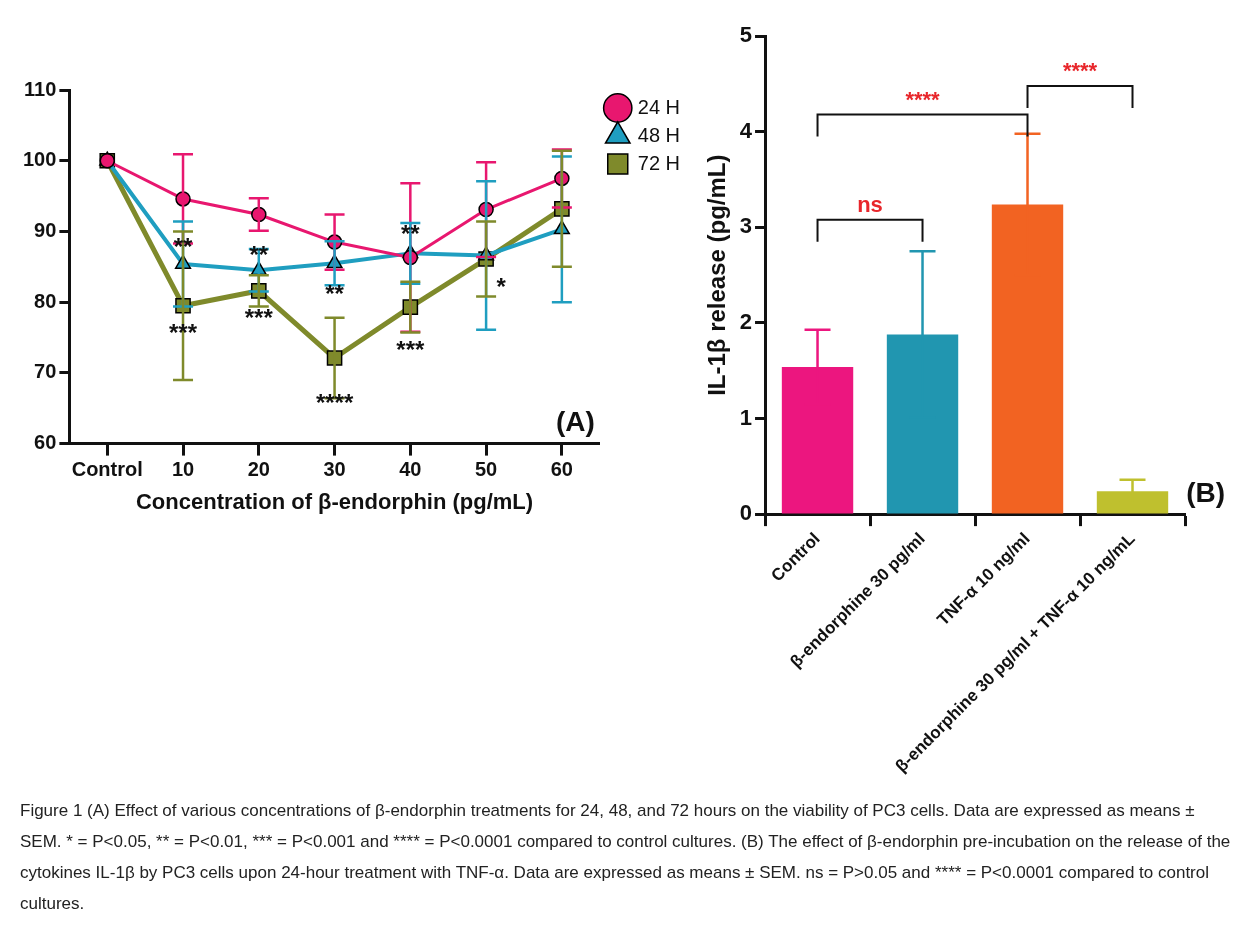  What do you see at coordinates (39, 159) in the screenshot?
I see `y-tick-label: 100` at bounding box center [39, 159].